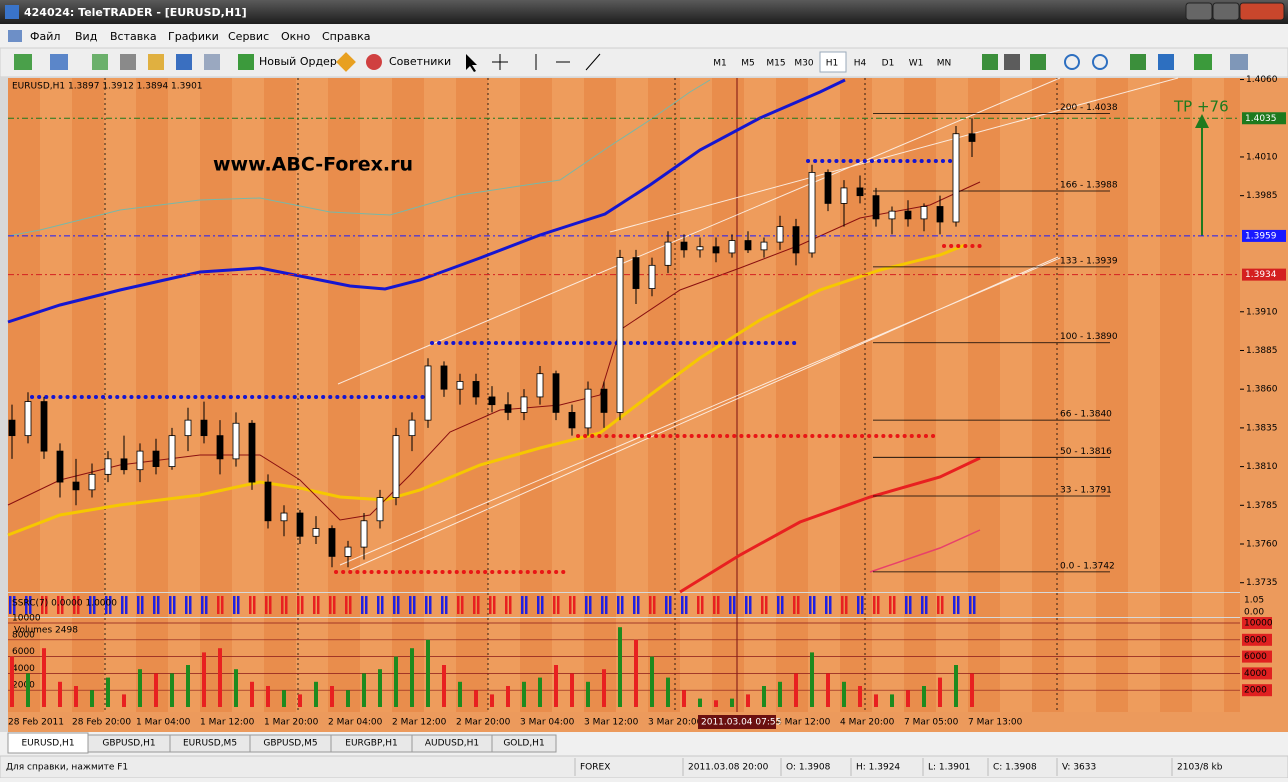 The height and width of the screenshot is (782, 1288). Describe the element at coordinates (371, 744) in the screenshot. I see `tab-label: EURGBP,H1` at that location.